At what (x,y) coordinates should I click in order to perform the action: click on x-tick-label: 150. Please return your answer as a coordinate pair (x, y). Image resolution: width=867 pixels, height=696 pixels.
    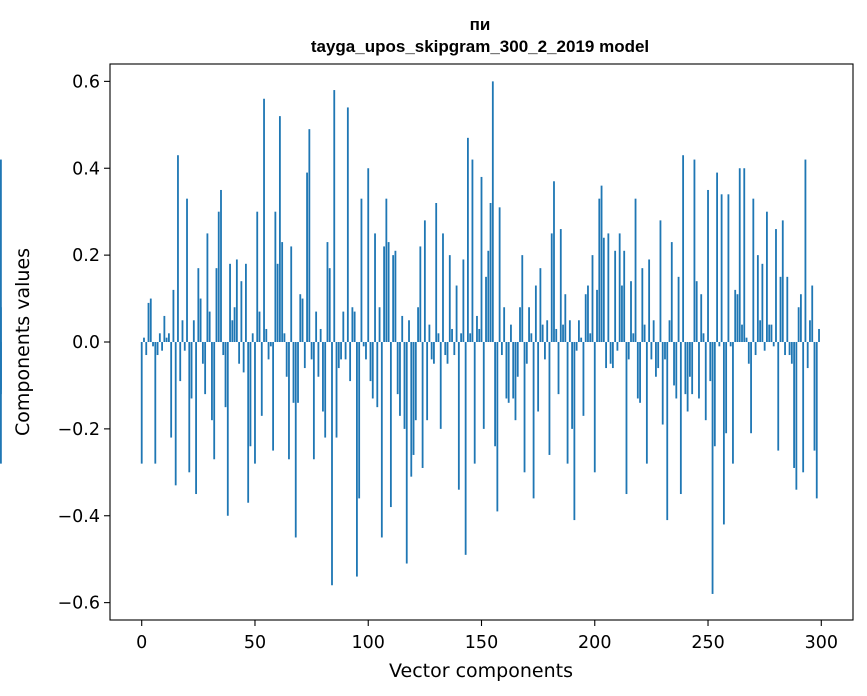
    Looking at the image, I should click on (481, 643).